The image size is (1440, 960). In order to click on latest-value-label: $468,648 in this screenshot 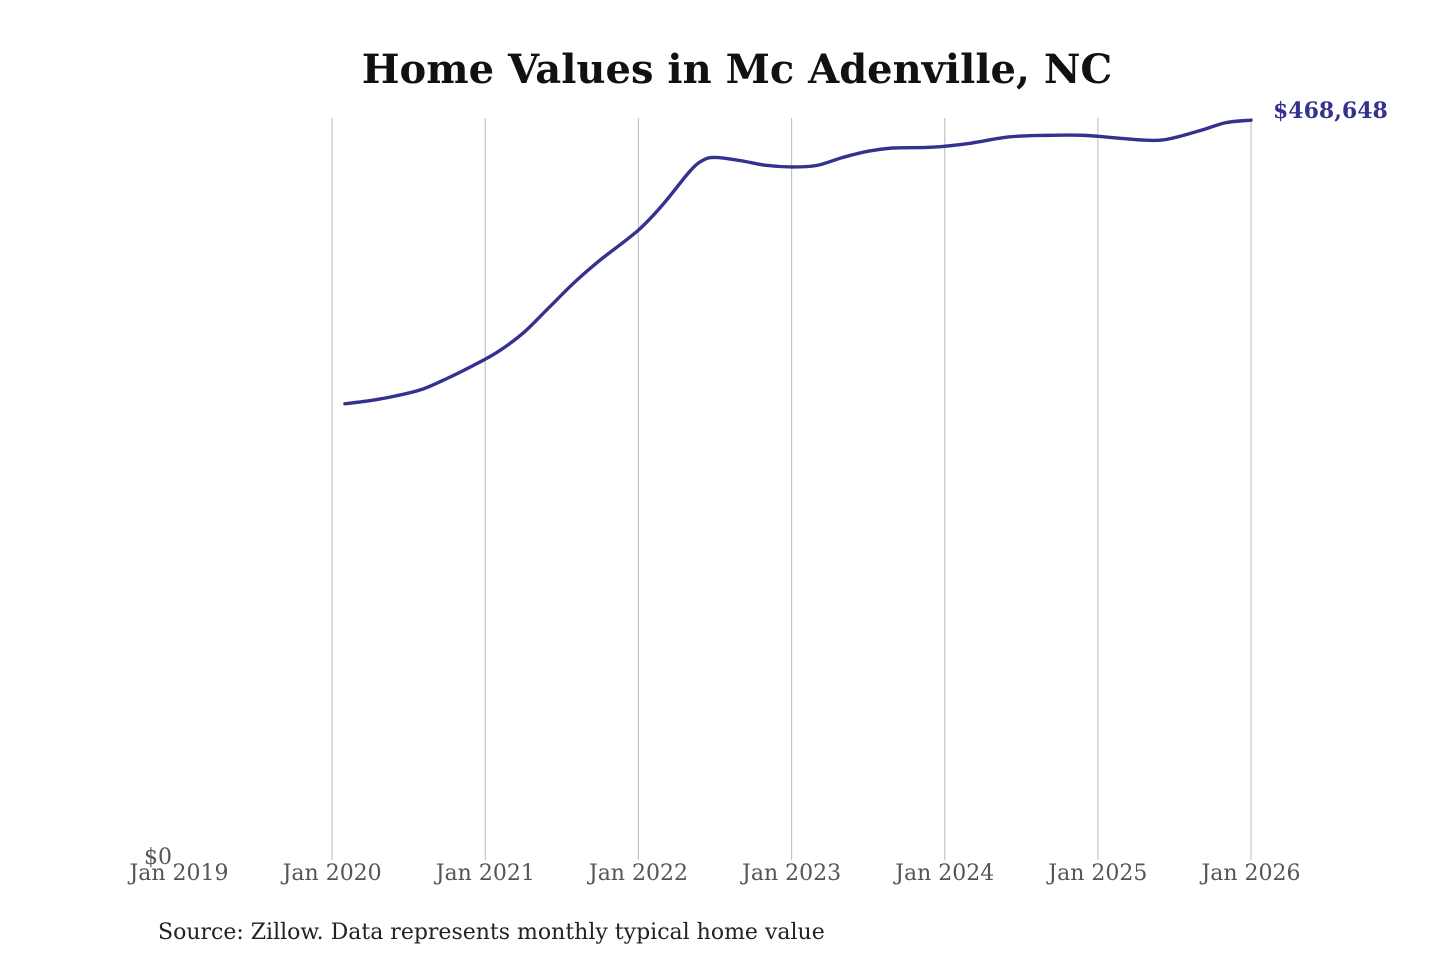, I will do `click(1330, 111)`.